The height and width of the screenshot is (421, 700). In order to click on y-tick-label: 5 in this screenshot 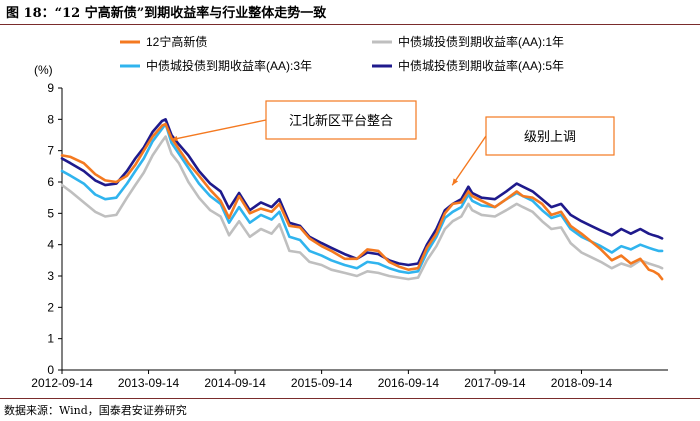, I will do `click(50, 213)`.